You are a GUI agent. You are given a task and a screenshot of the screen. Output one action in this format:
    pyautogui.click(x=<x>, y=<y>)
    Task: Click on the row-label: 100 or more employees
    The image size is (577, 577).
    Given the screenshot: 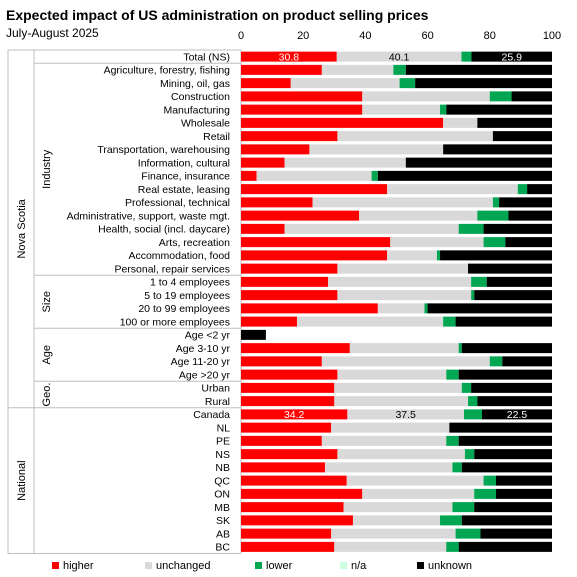 What is the action you would take?
    pyautogui.click(x=175, y=322)
    